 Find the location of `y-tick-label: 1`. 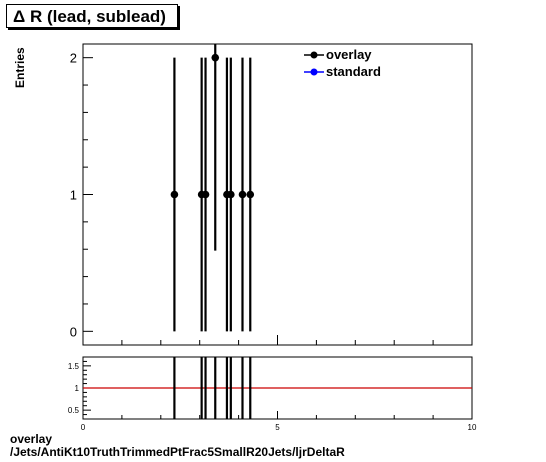

y-tick-label: 1 is located at coordinates (73, 195).